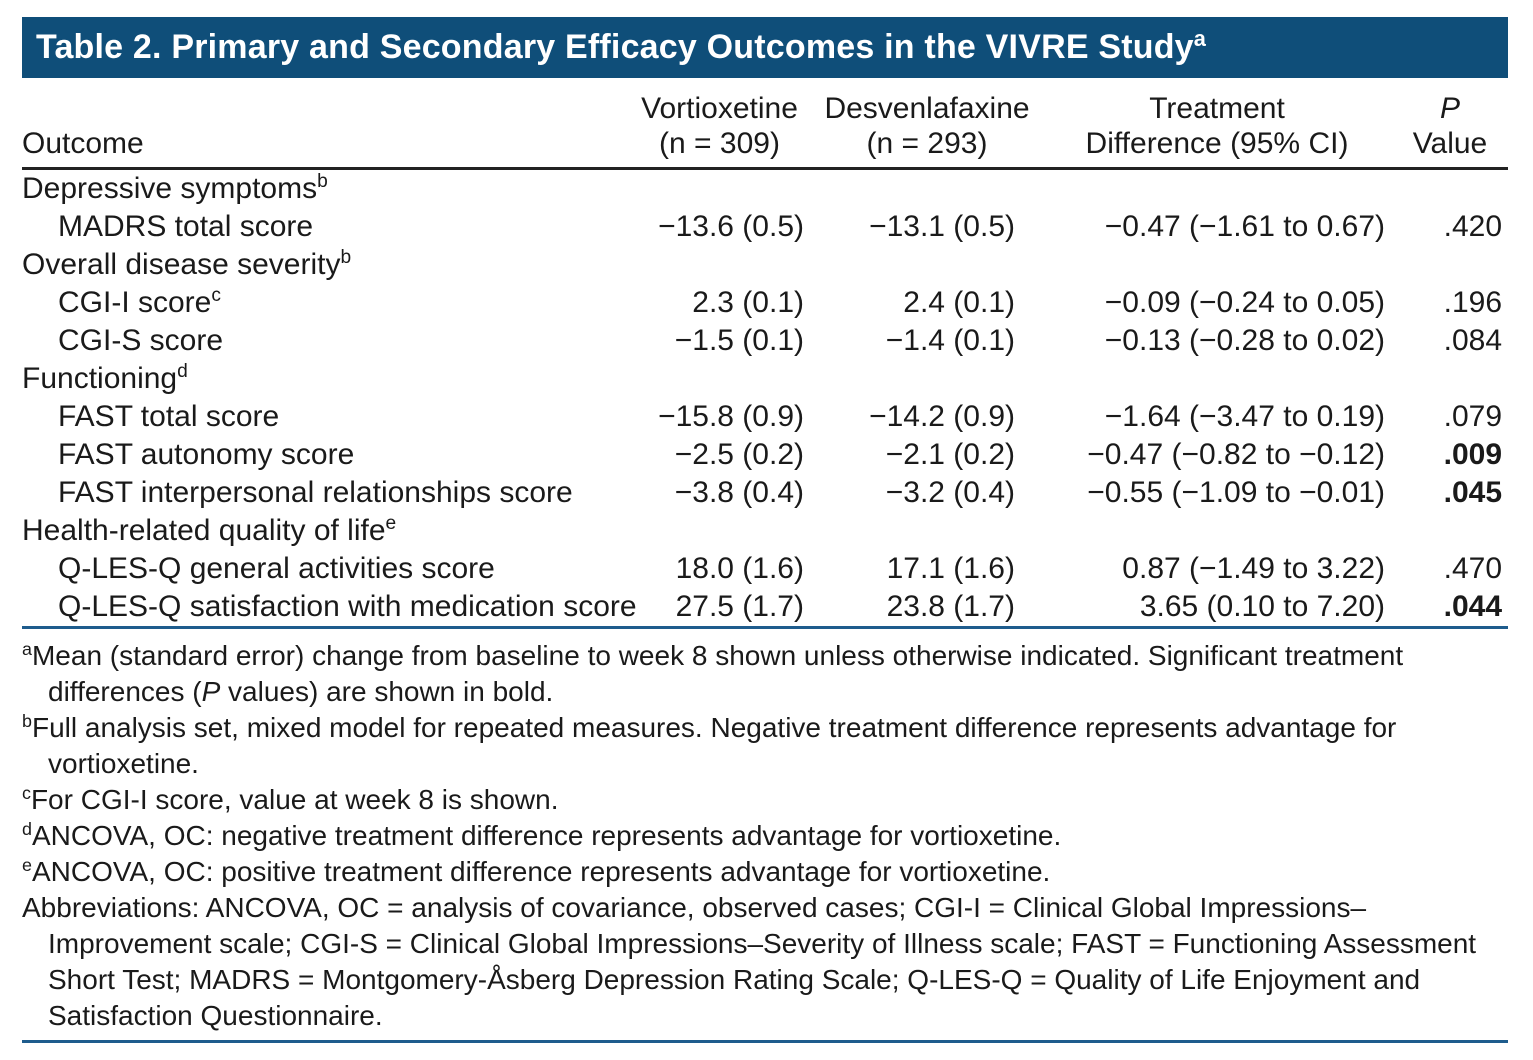 Image resolution: width=1533 pixels, height=1060 pixels. What do you see at coordinates (1244, 416) in the screenshot?
I see `cell-difference: −1.64 (−3.47 to 0.19)` at bounding box center [1244, 416].